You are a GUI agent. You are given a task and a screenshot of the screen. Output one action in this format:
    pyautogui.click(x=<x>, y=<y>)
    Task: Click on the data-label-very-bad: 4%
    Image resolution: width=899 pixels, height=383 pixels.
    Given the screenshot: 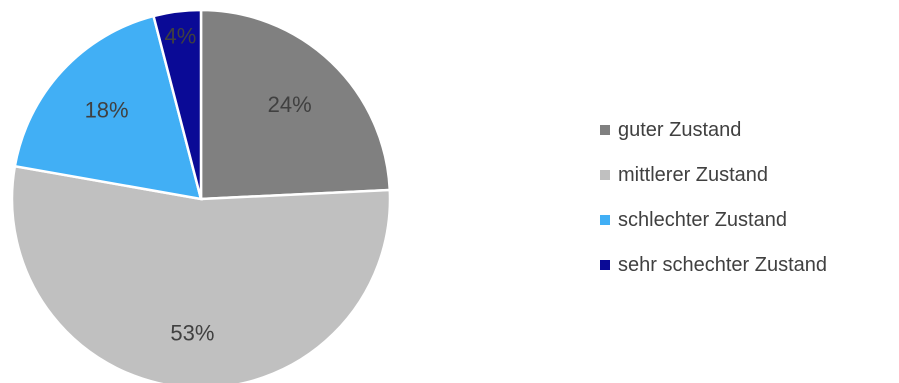 What is the action you would take?
    pyautogui.click(x=181, y=36)
    